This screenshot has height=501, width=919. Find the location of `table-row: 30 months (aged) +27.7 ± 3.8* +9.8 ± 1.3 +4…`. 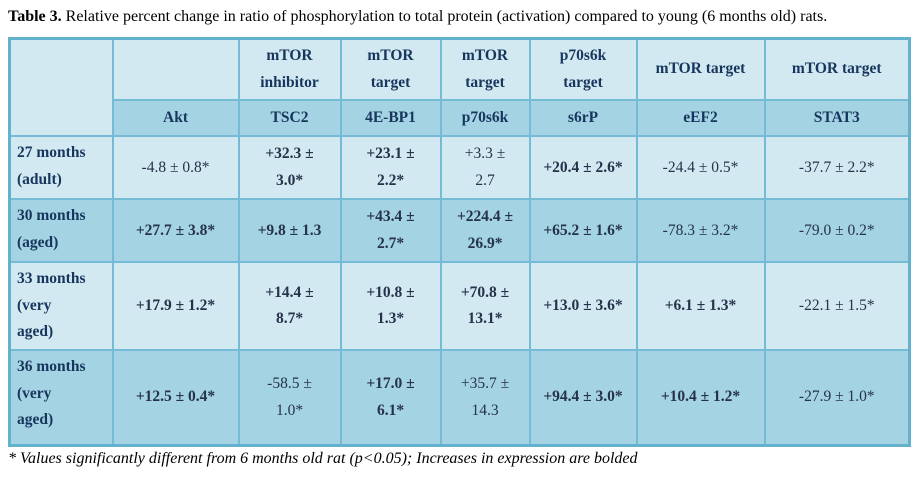

table-row: 30 months (aged) +27.7 ± 3.8* +9.8 ± 1.3 +4… is located at coordinates (459, 231).